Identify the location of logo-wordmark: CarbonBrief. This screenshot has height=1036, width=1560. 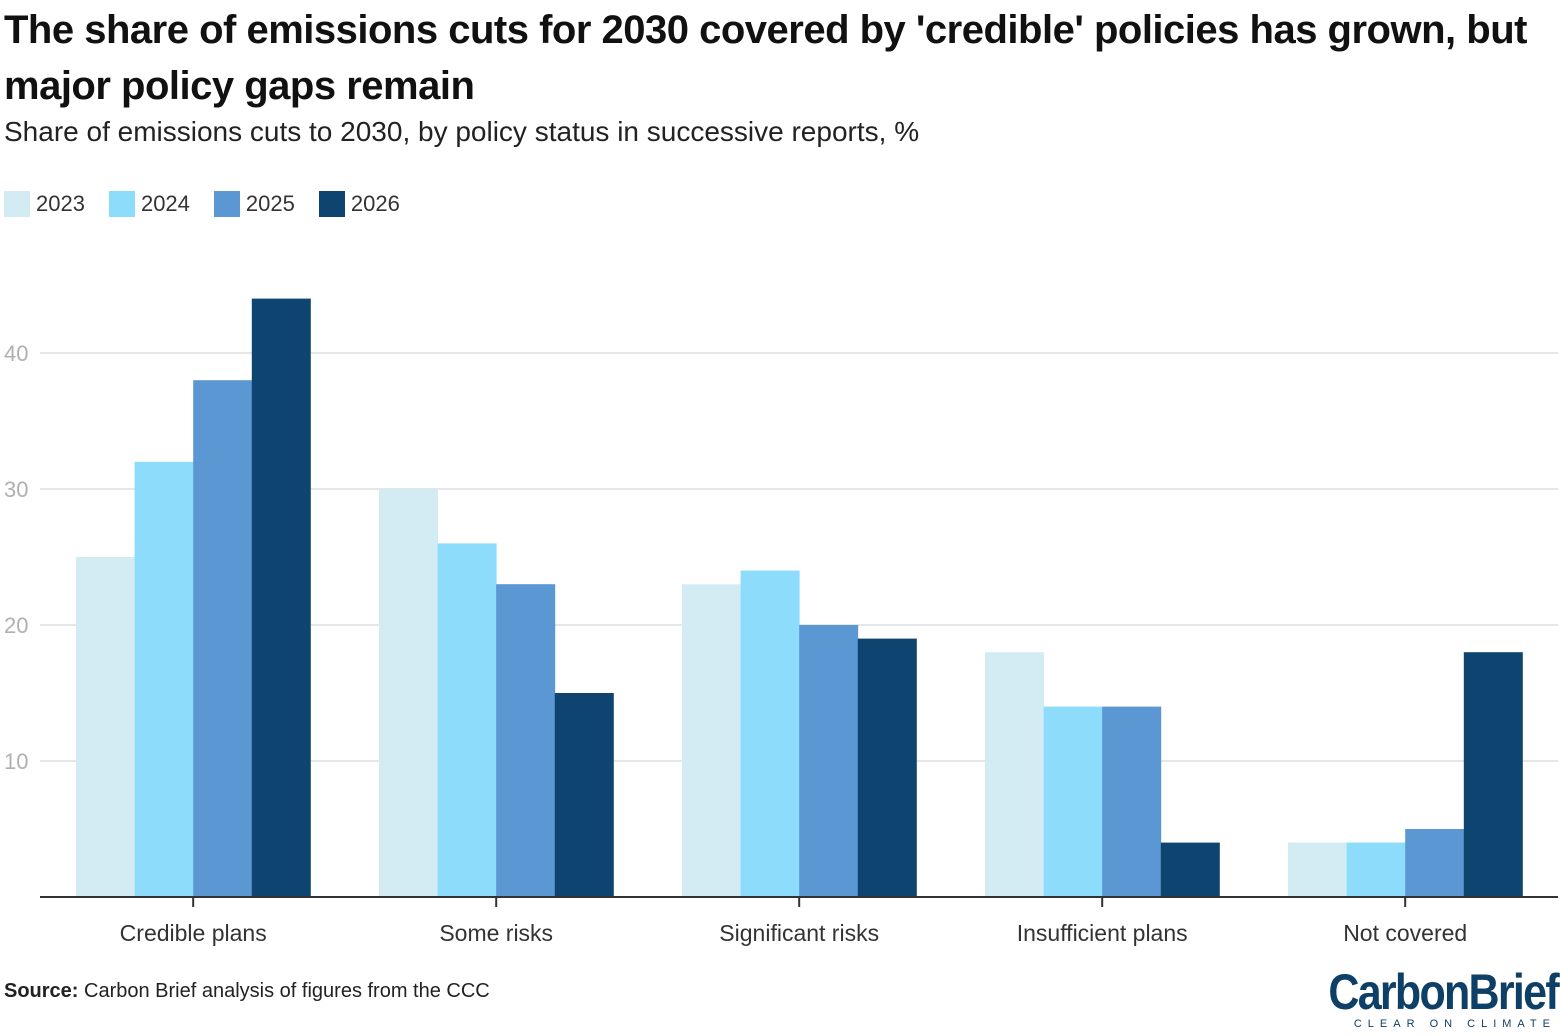
(1443, 992).